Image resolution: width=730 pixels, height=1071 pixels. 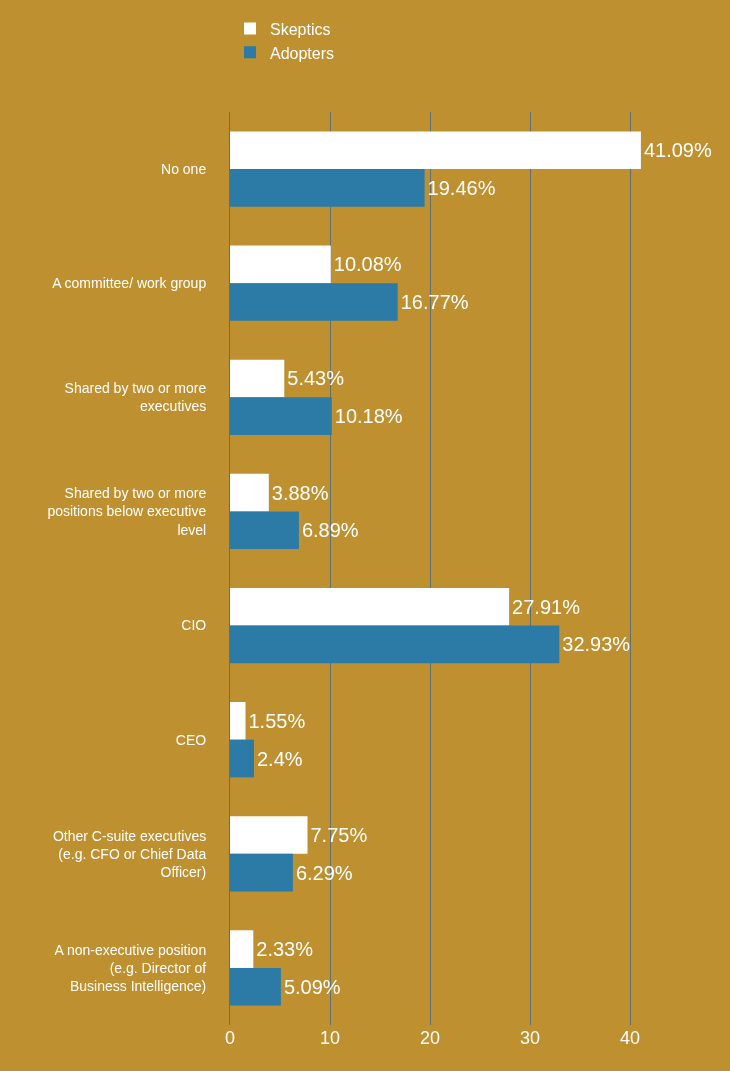 What do you see at coordinates (277, 720) in the screenshot?
I see `data-label: 1.55%` at bounding box center [277, 720].